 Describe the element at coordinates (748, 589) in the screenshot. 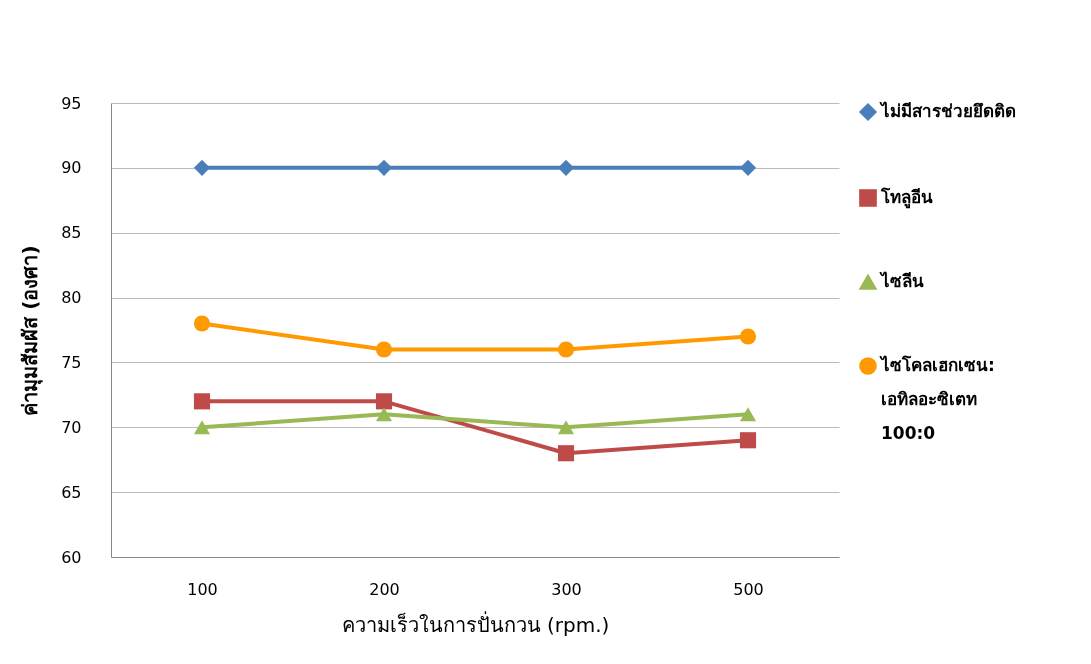

I see `x-tick-label: 500` at that location.